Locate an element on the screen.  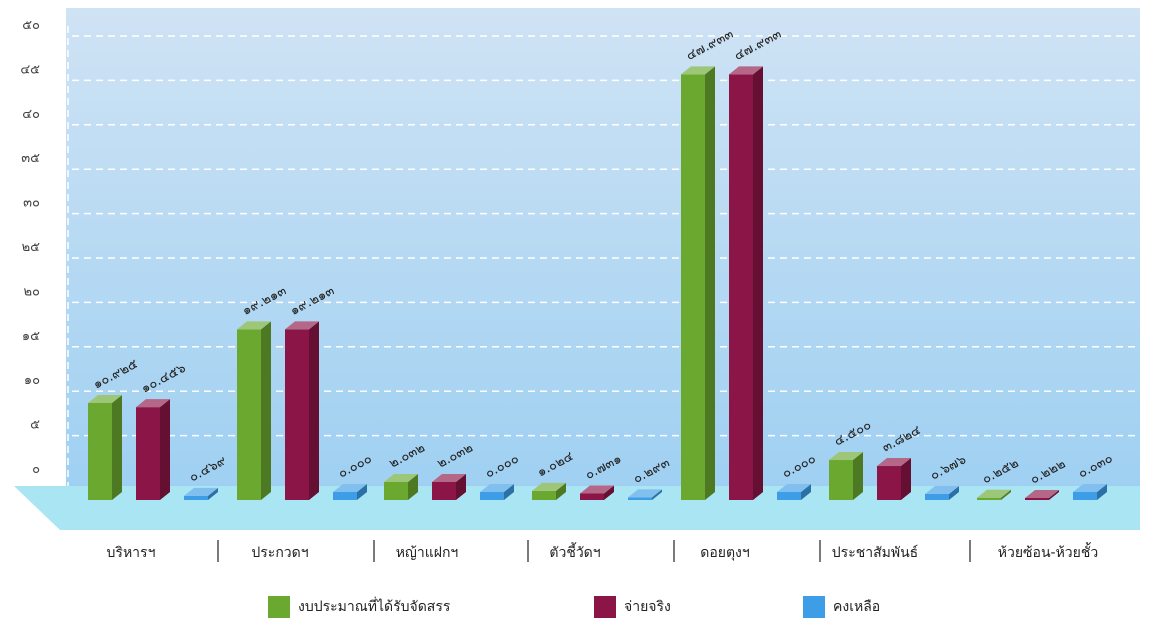
x-tick-label: ประกวดฯ is located at coordinates (279, 553).